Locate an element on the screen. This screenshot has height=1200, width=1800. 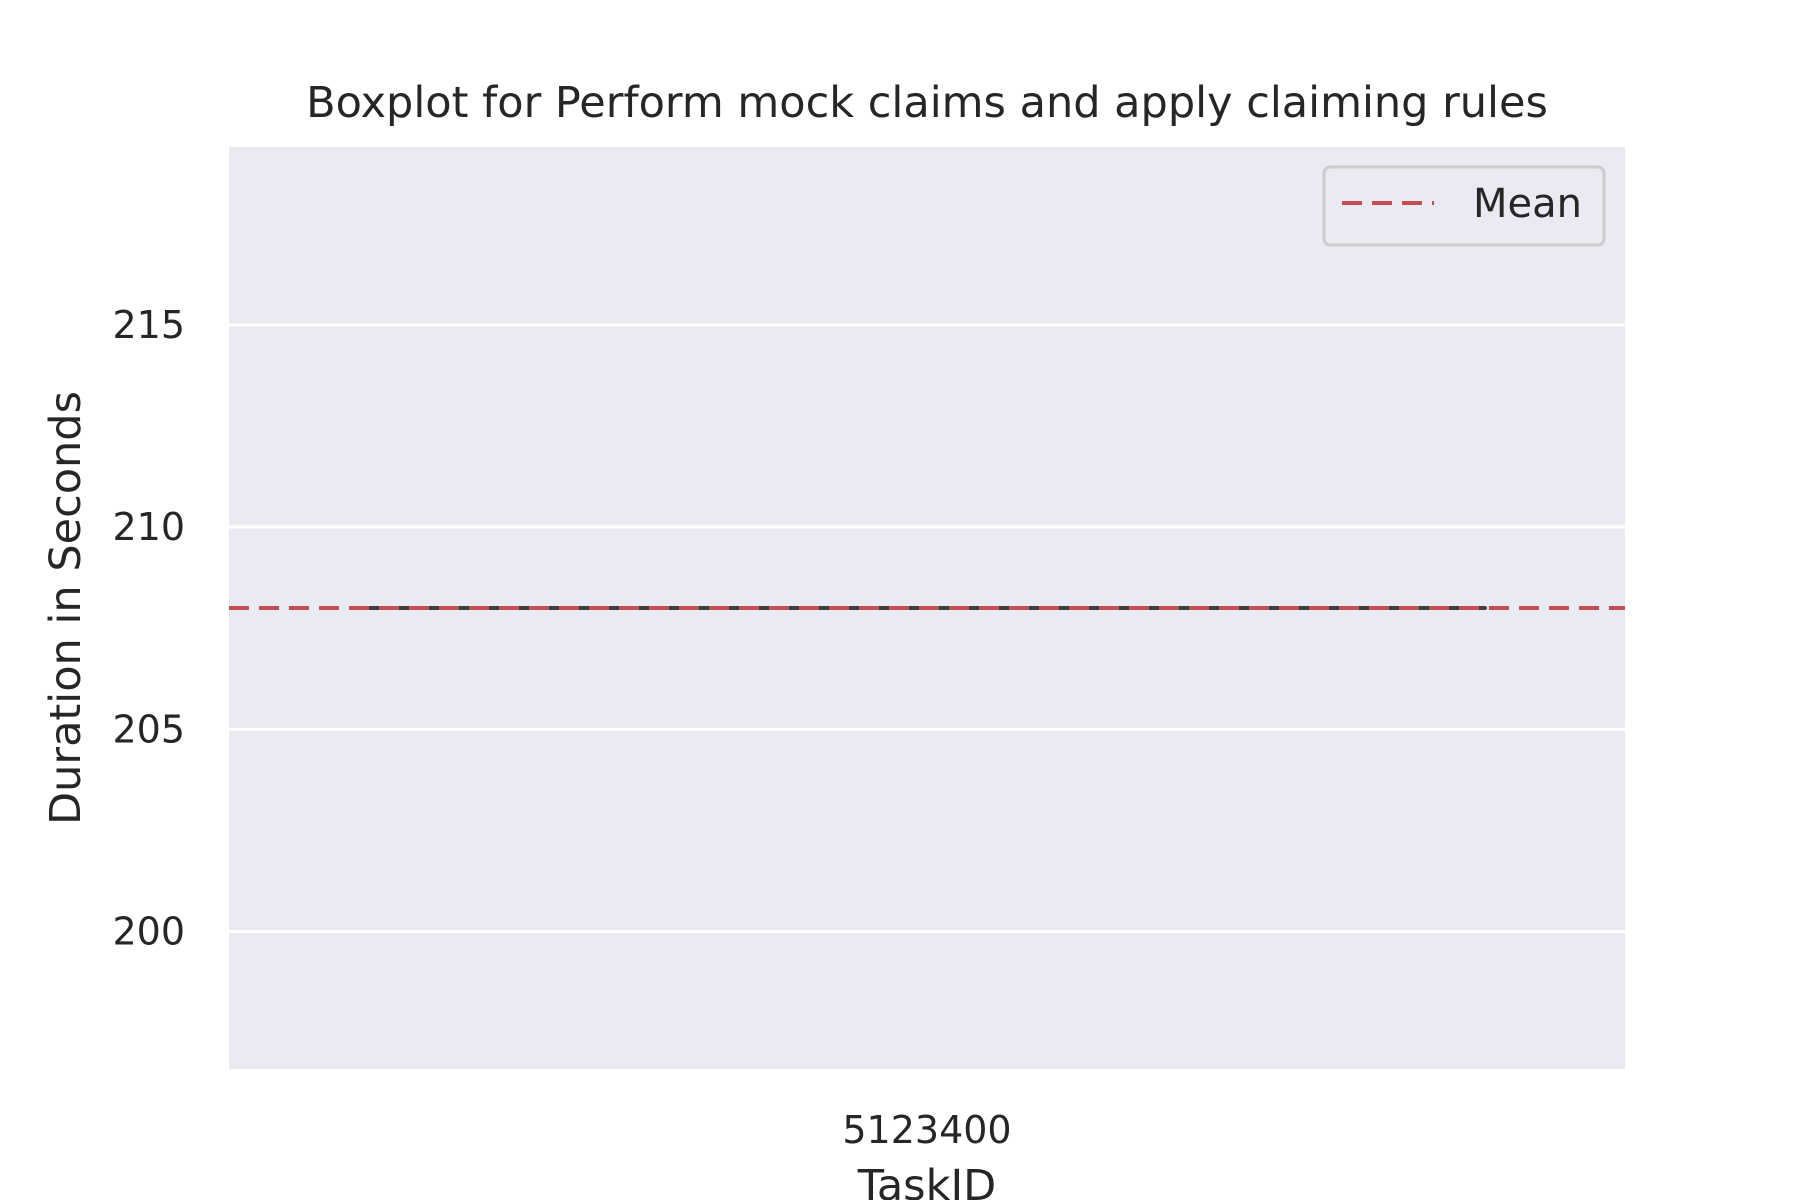
legend: Mean is located at coordinates (1464, 206).